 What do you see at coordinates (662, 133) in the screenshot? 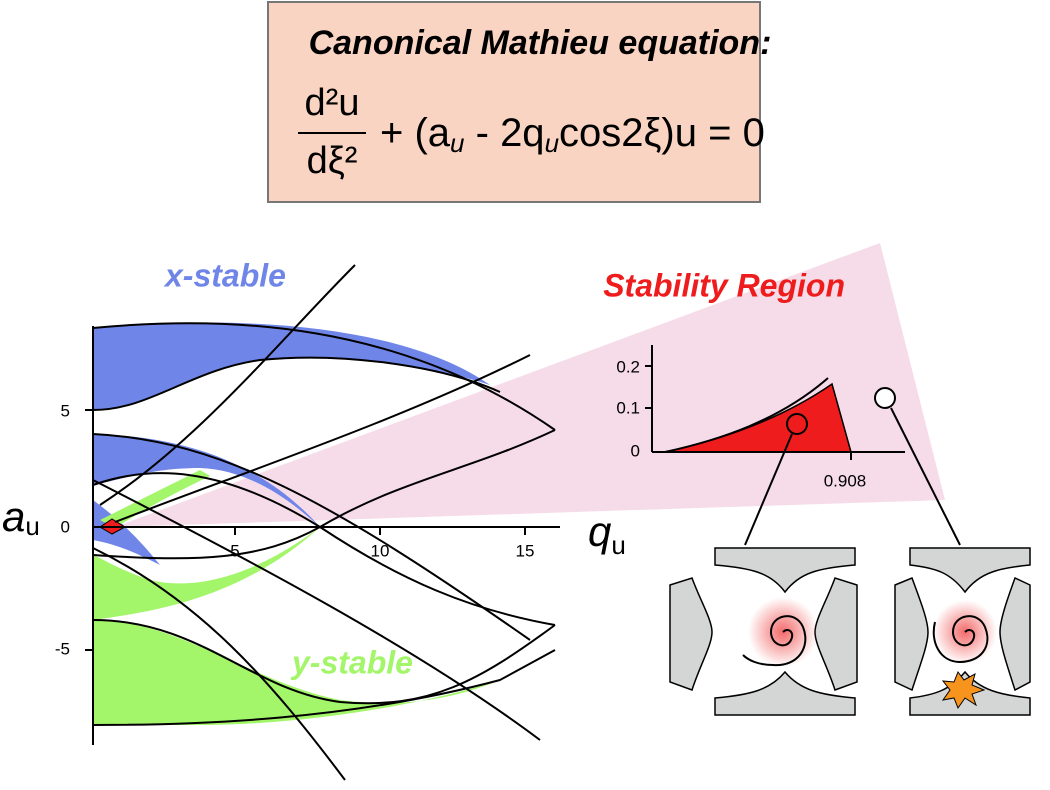
I see `eq-part: cos2ξ)u = 0` at bounding box center [662, 133].